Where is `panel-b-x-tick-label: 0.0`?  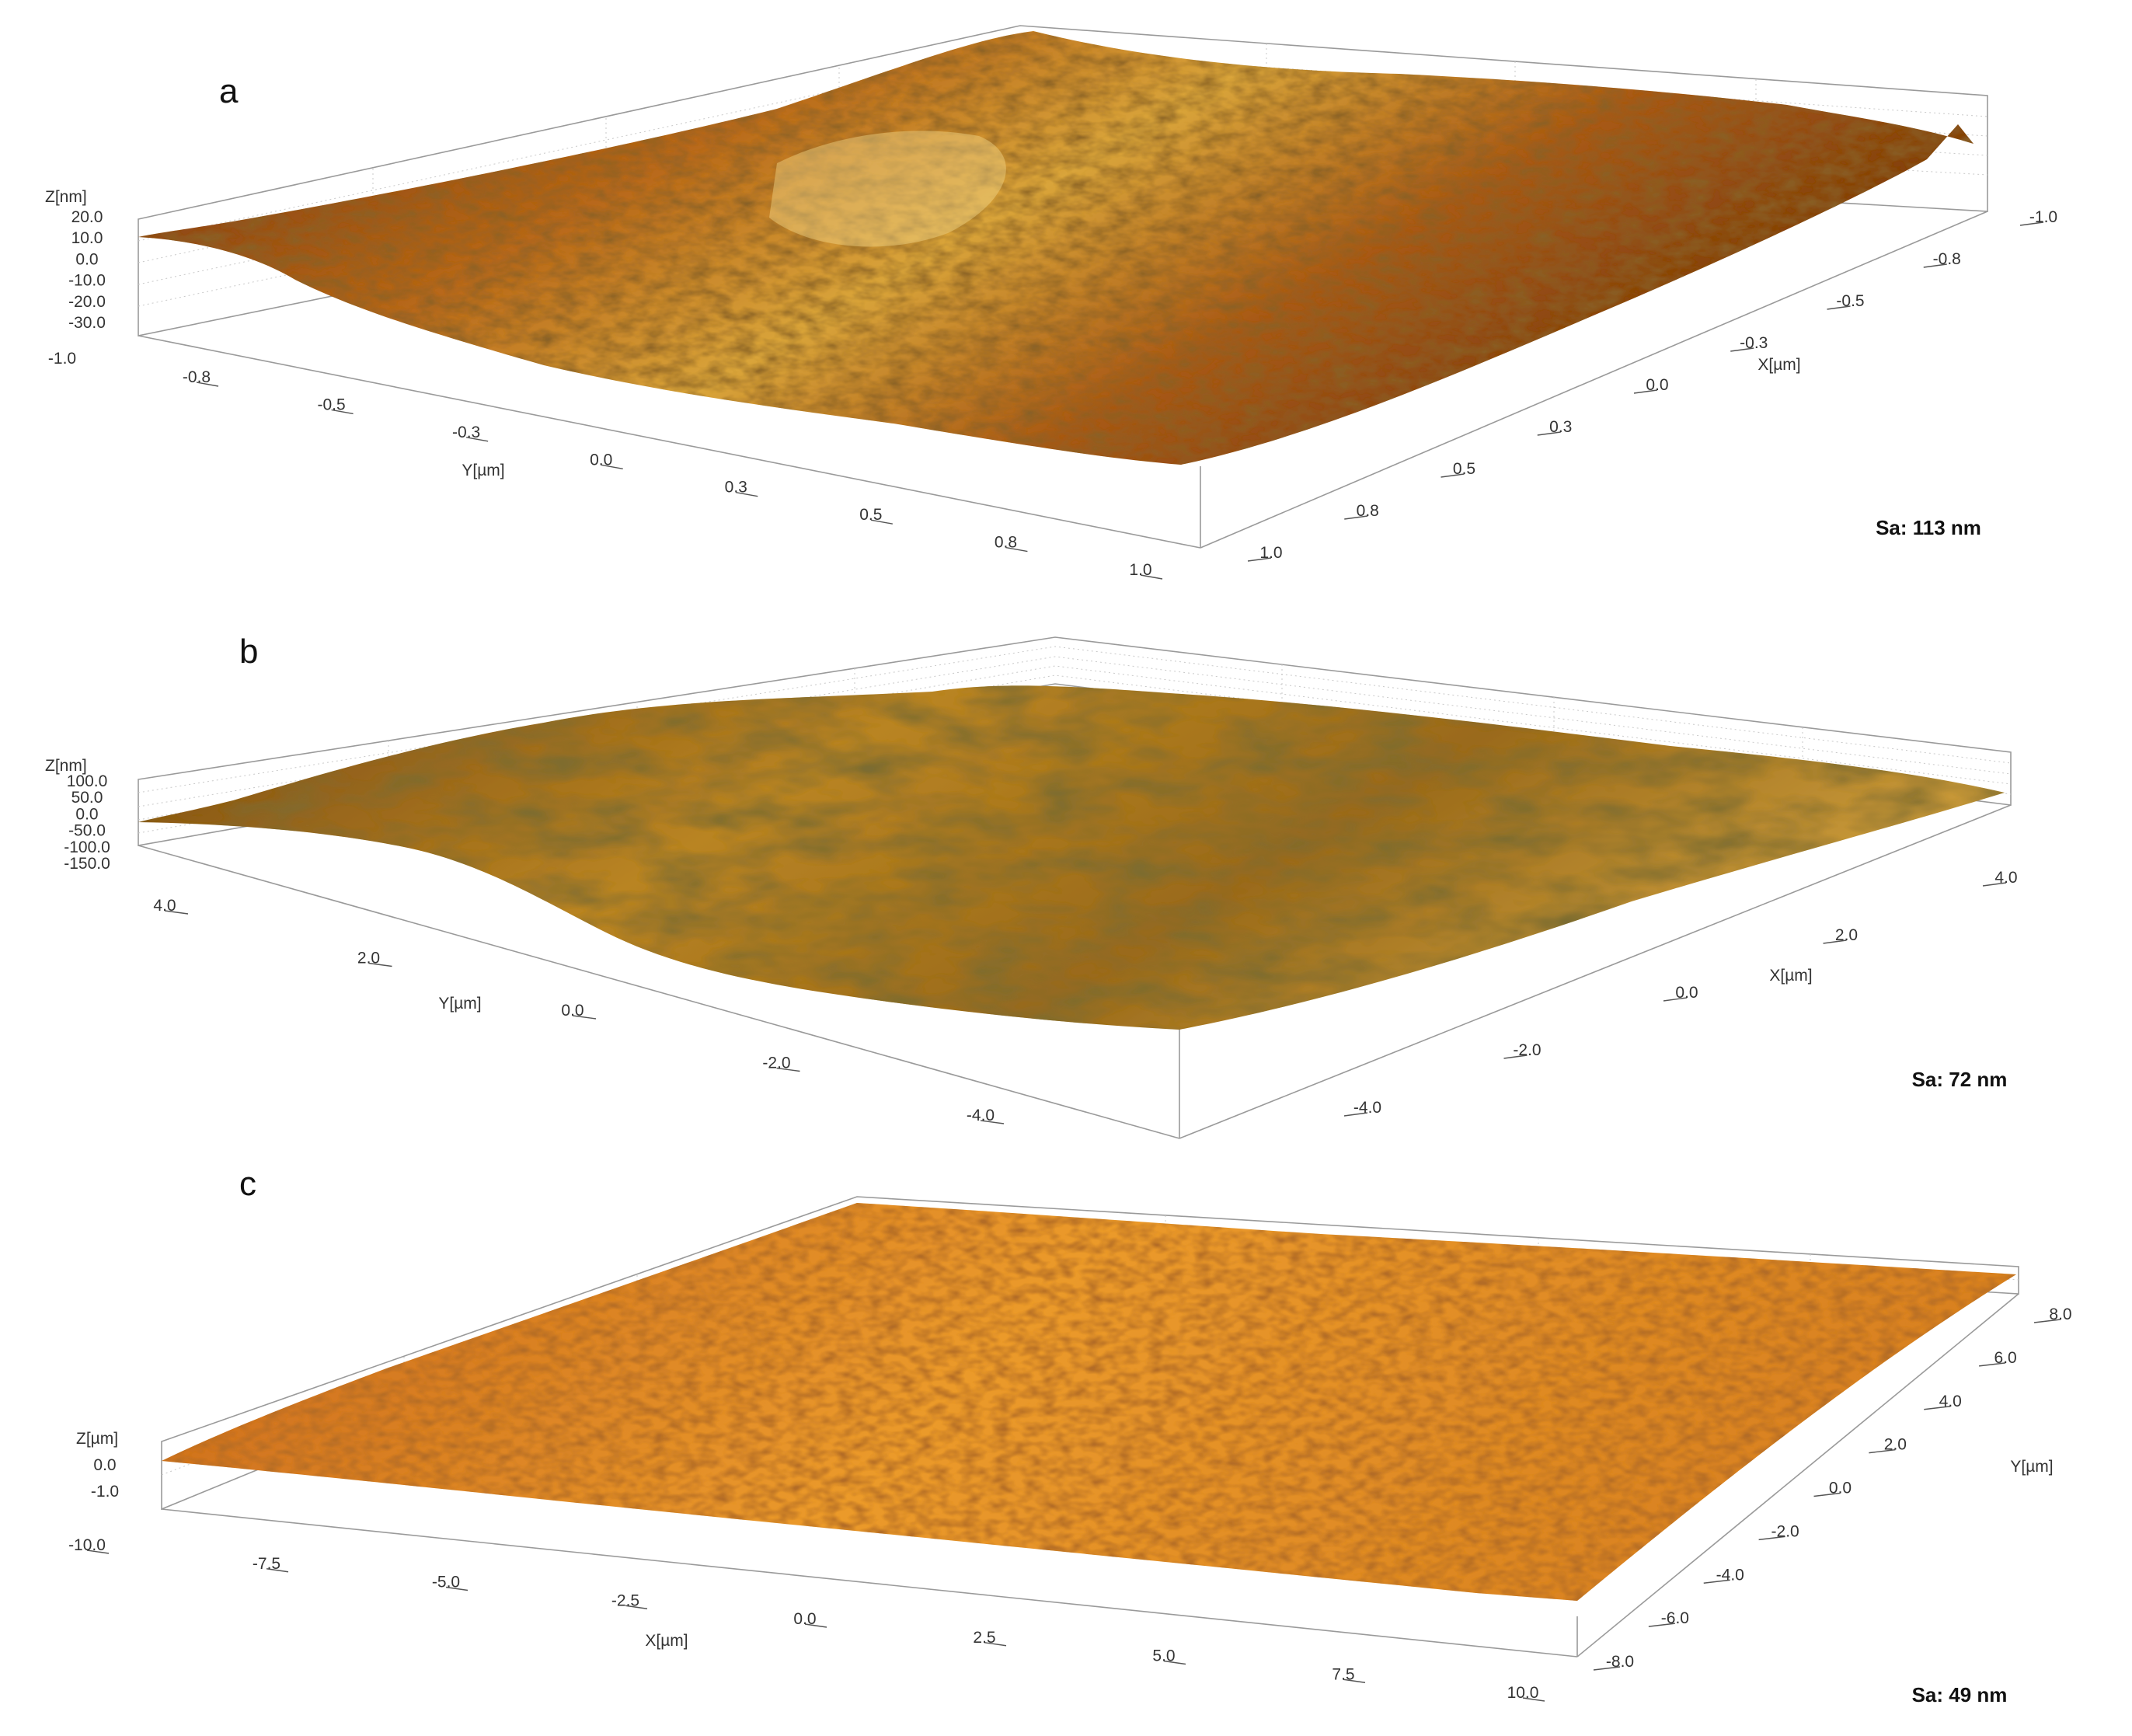
panel-b-x-tick-label: 0.0 is located at coordinates (1686, 993).